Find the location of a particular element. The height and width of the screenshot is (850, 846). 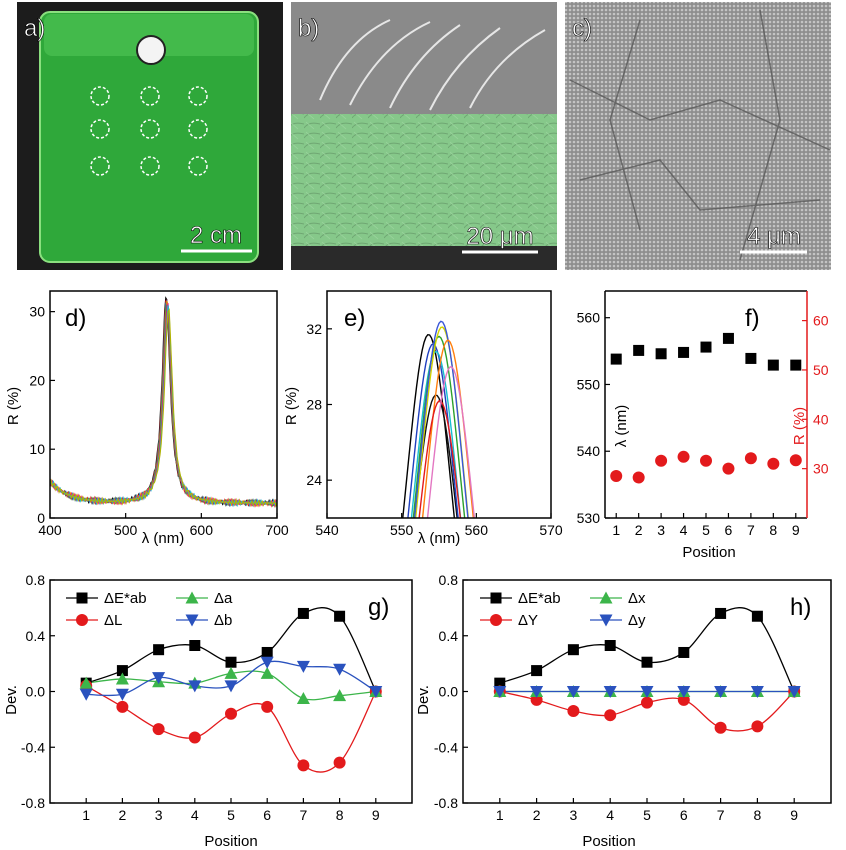

sem-c-surface is located at coordinates (698, 136).